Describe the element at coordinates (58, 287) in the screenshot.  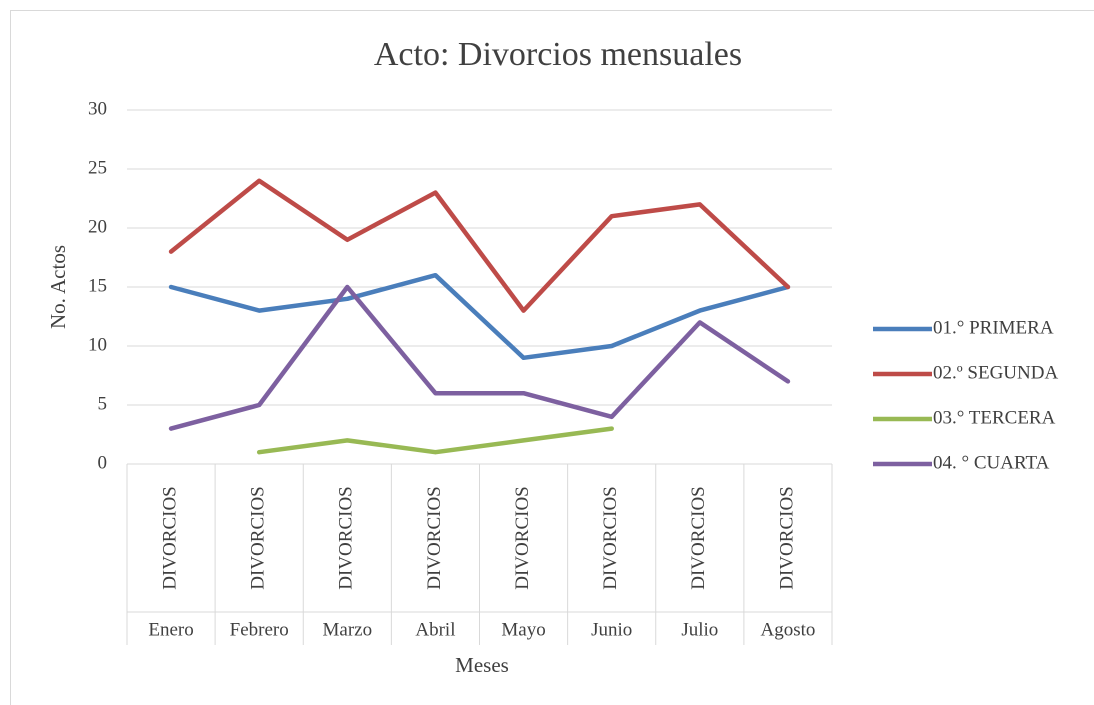
I see `y-axis-label: No. Actos` at that location.